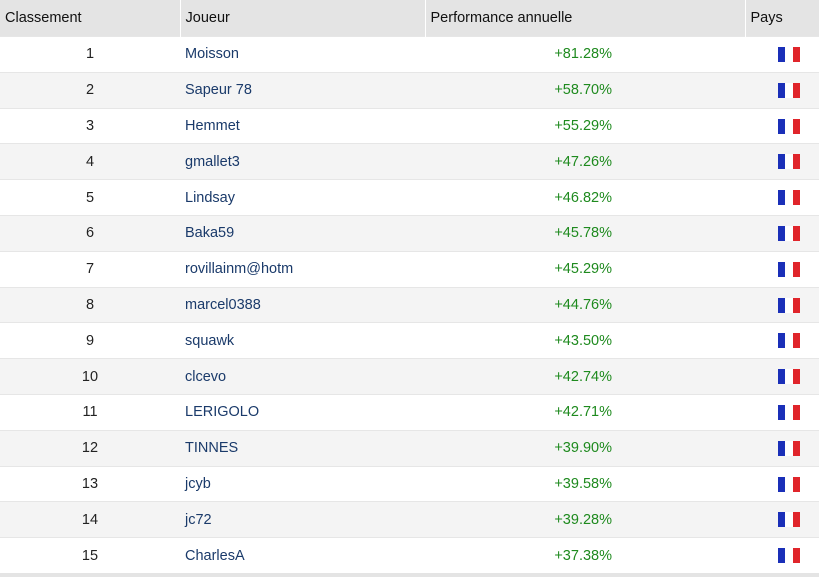 The image size is (819, 577). Describe the element at coordinates (585, 555) in the screenshot. I see `performance-cell: +37.38%` at that location.